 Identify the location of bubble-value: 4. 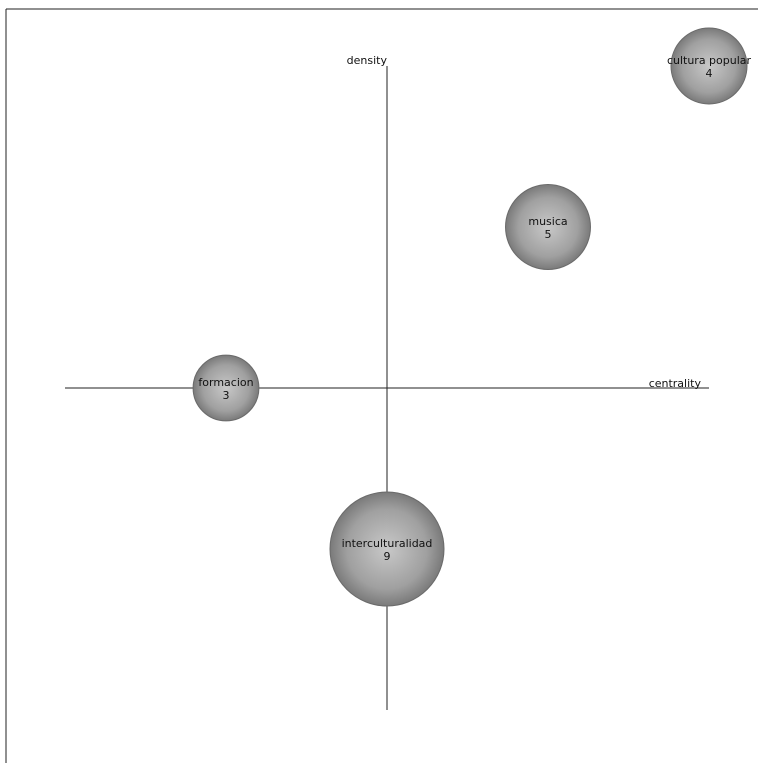
(709, 73).